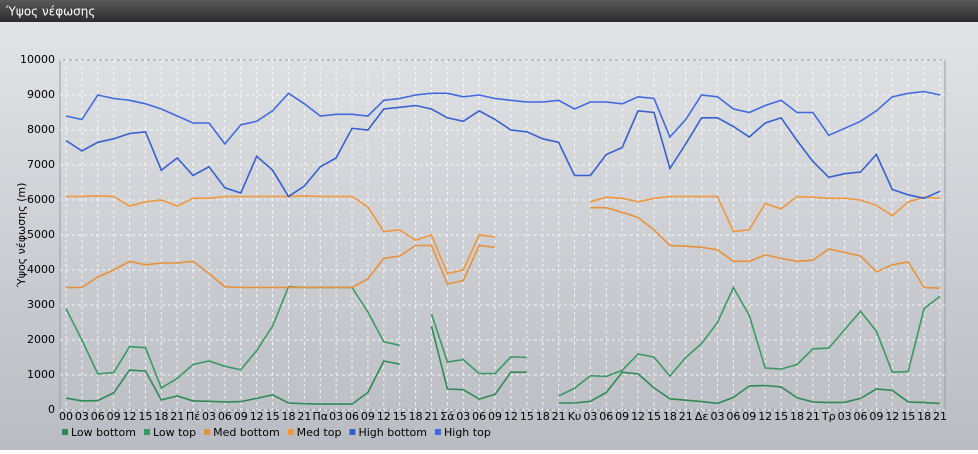 Image resolution: width=978 pixels, height=454 pixels. What do you see at coordinates (828, 416) in the screenshot?
I see `x-tick-label: Τρ` at bounding box center [828, 416].